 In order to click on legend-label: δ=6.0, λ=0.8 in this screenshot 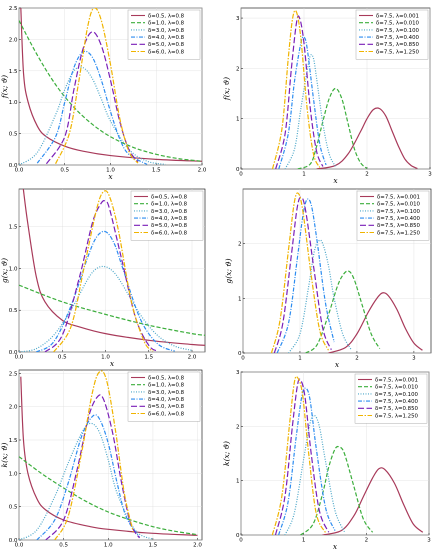, I will do `click(169, 233)`.